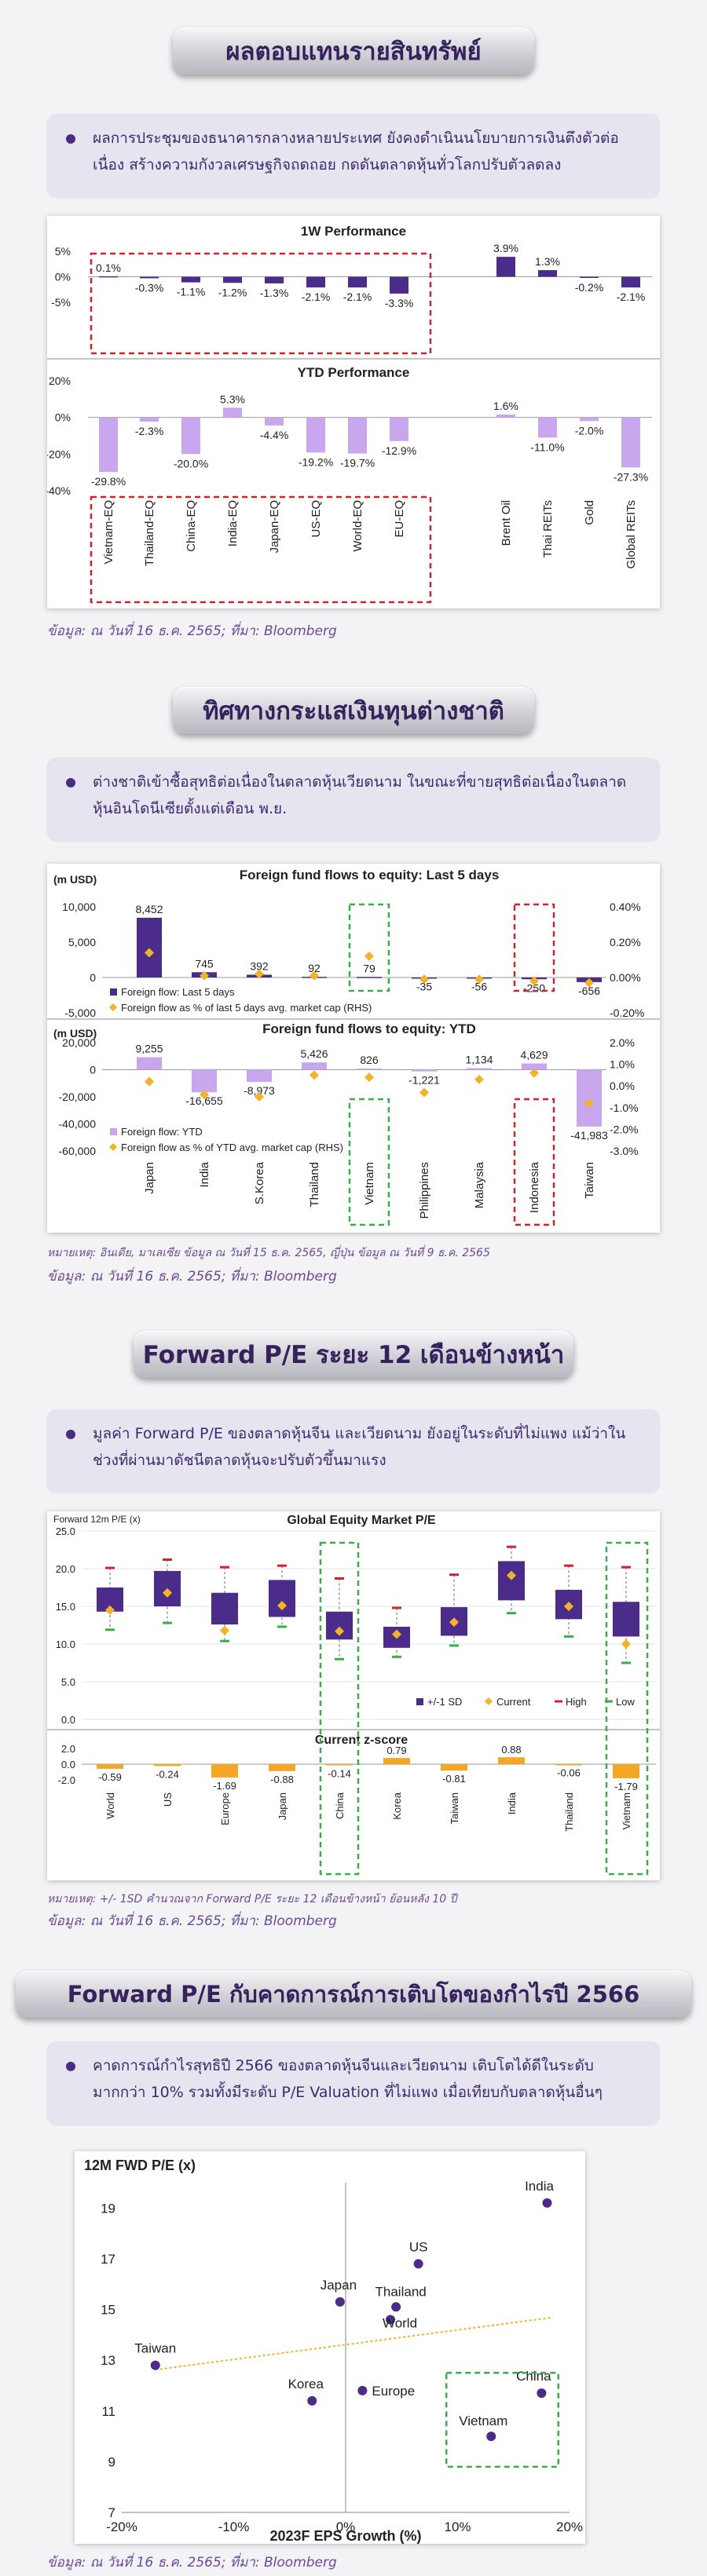 Image resolution: width=707 pixels, height=2576 pixels. What do you see at coordinates (204, 1100) in the screenshot?
I see `data-label: -16,655` at bounding box center [204, 1100].